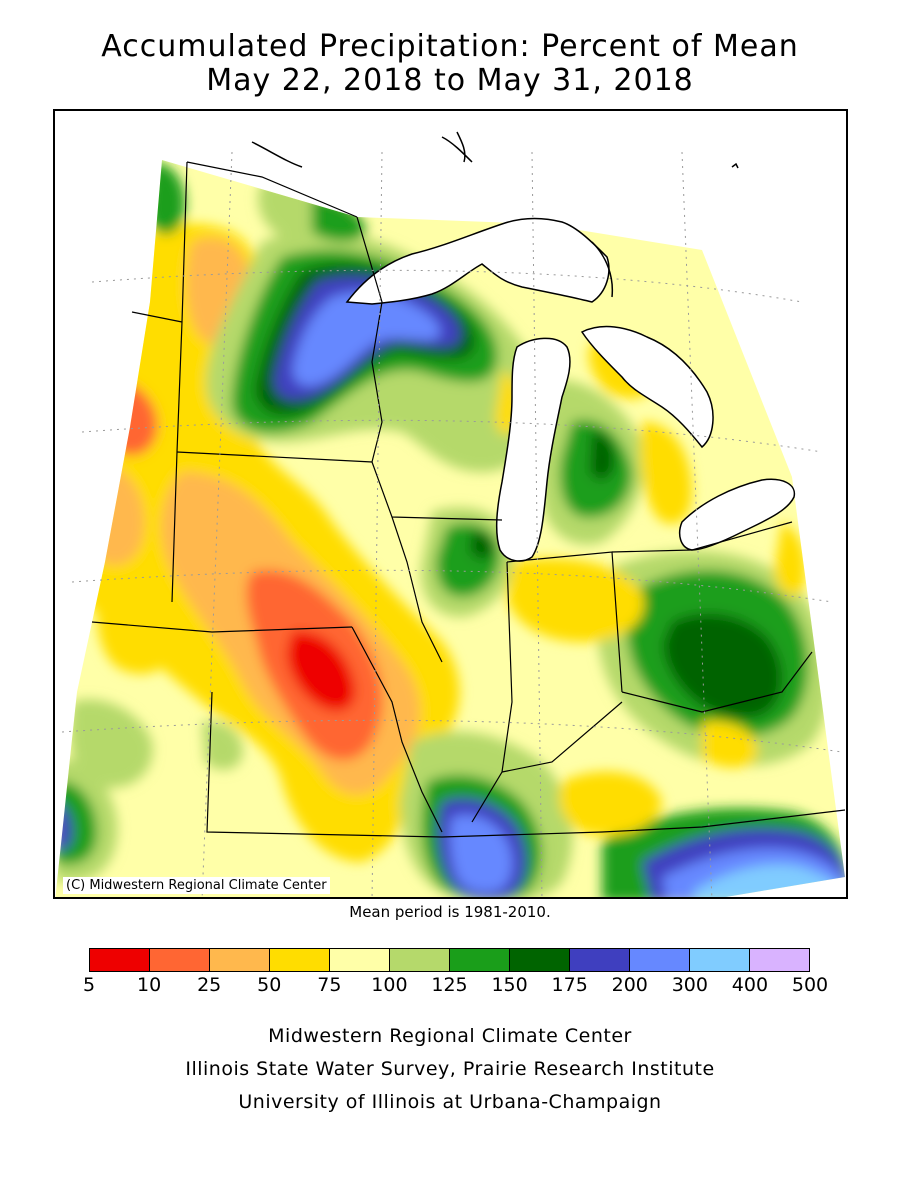 This screenshot has width=900, height=1200. I want to click on copyright-notice: (C) Midwestern Regional Climate Center, so click(196, 885).